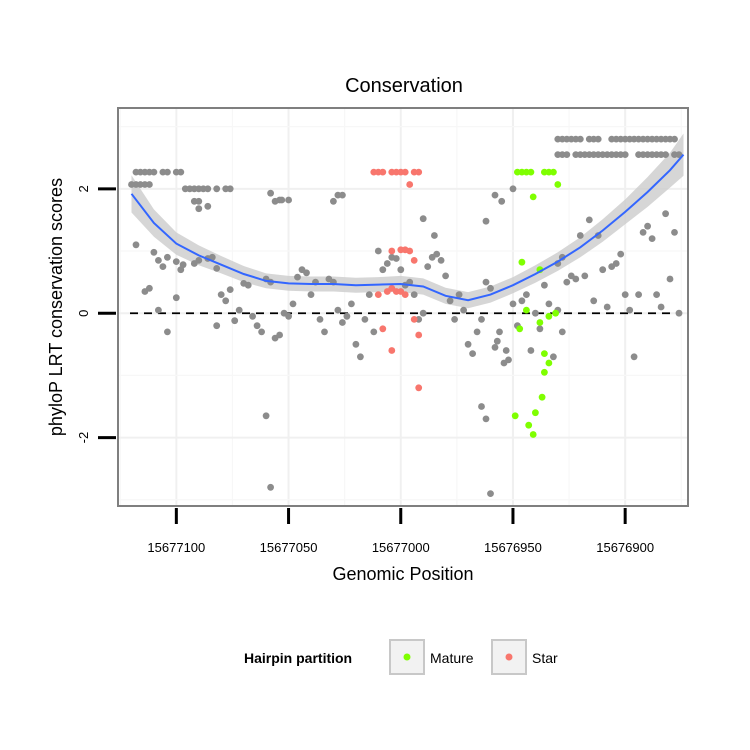 The height and width of the screenshot is (750, 750). I want to click on y-tick-label: -2, so click(83, 438).